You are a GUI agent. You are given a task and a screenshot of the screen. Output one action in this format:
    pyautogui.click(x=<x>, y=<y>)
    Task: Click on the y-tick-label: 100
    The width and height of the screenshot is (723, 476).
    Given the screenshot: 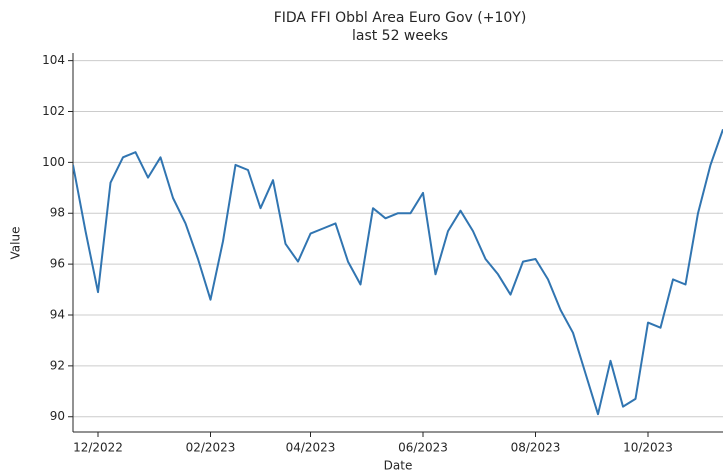 What is the action you would take?
    pyautogui.click(x=53, y=162)
    